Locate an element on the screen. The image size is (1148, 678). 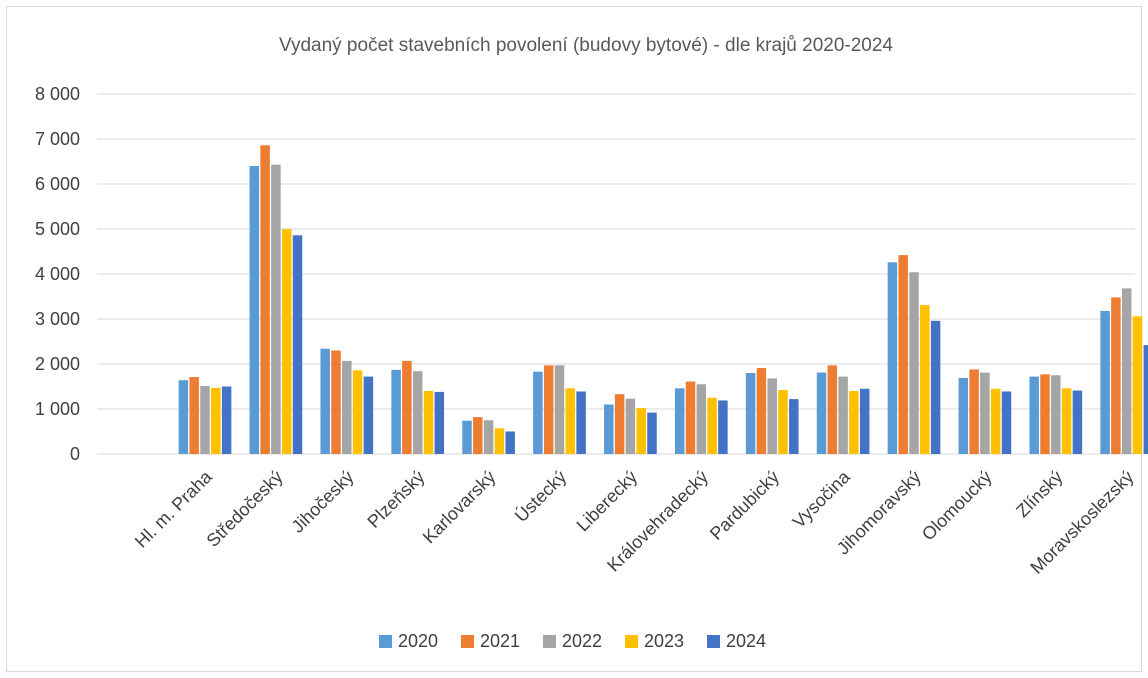
y-tick-label: 2 000 is located at coordinates (57, 364).